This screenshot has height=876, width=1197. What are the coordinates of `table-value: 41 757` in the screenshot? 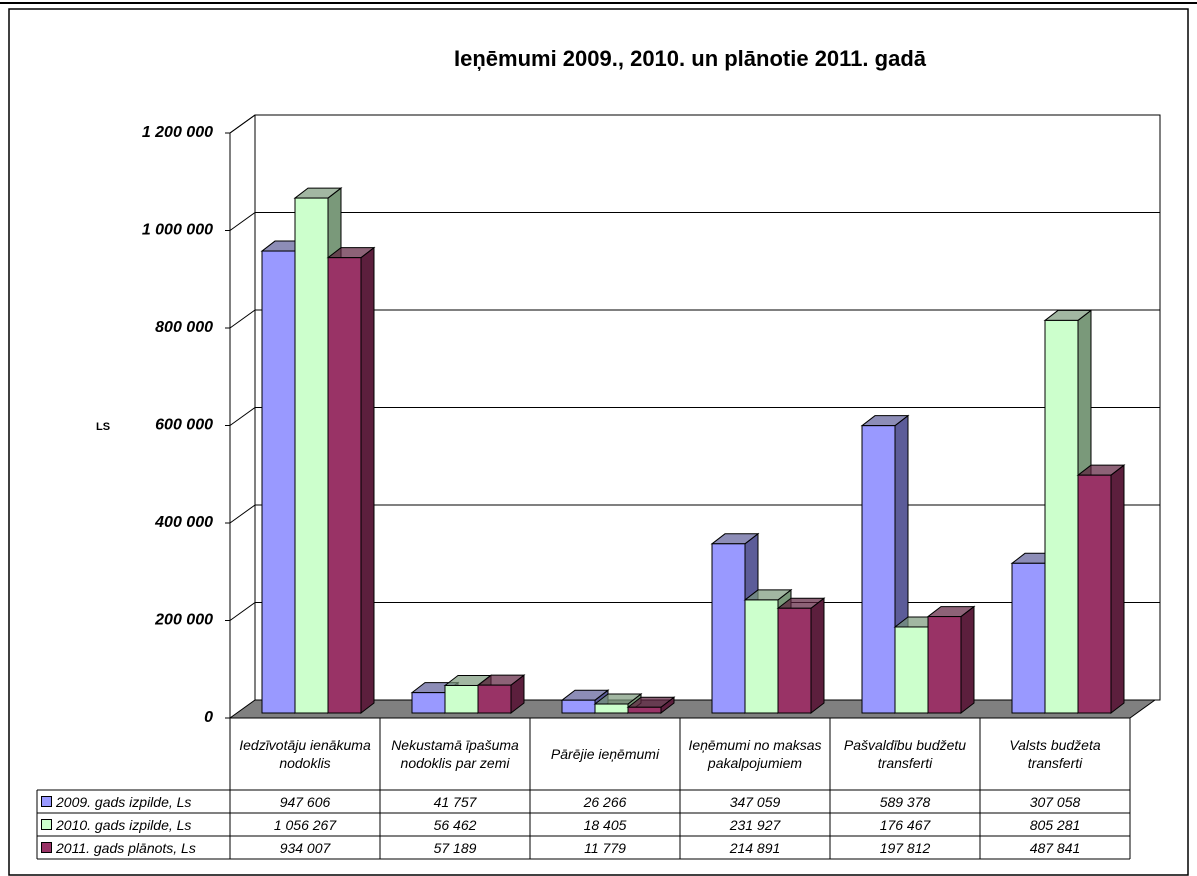 It's located at (455, 801).